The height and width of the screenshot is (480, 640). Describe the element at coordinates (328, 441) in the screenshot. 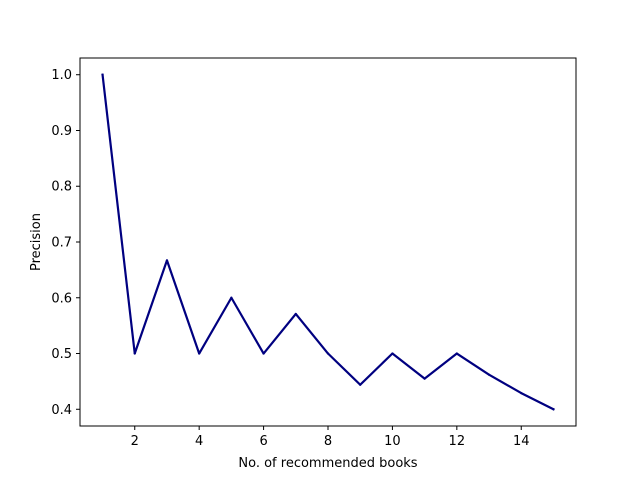

I see `x-tick-label: 8` at that location.